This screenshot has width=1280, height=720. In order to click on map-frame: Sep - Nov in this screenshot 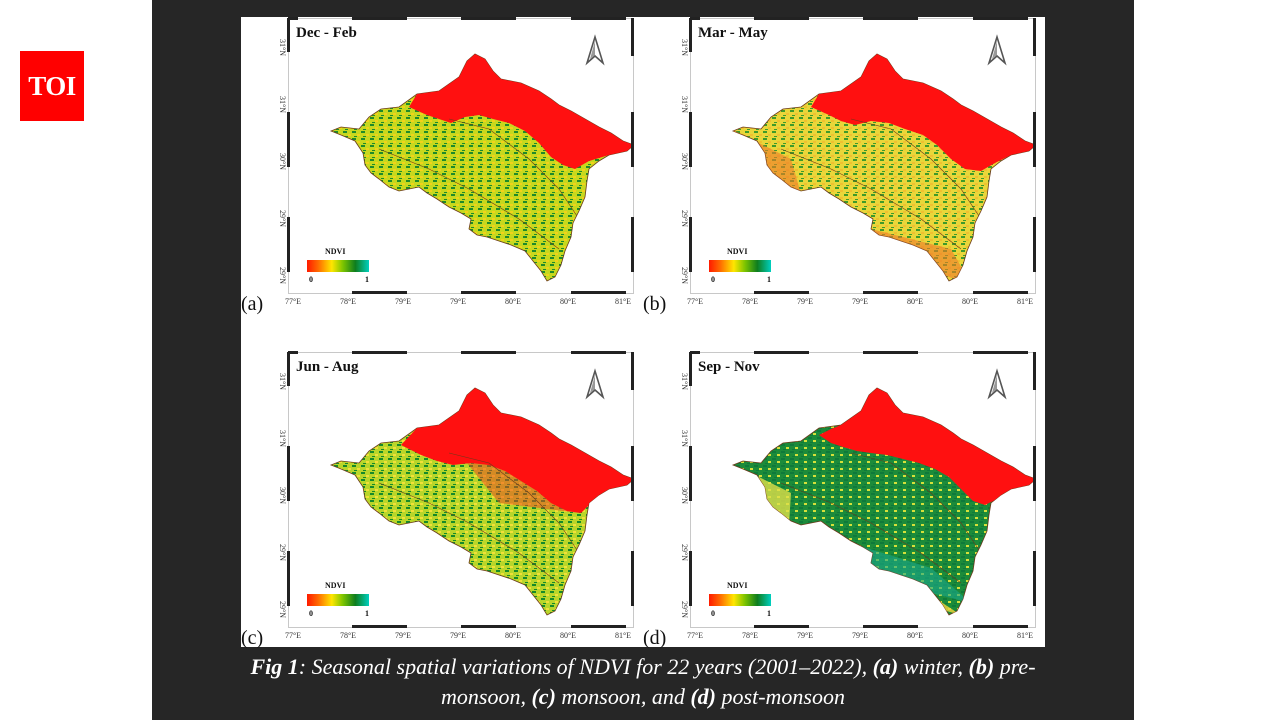, I will do `click(863, 490)`.